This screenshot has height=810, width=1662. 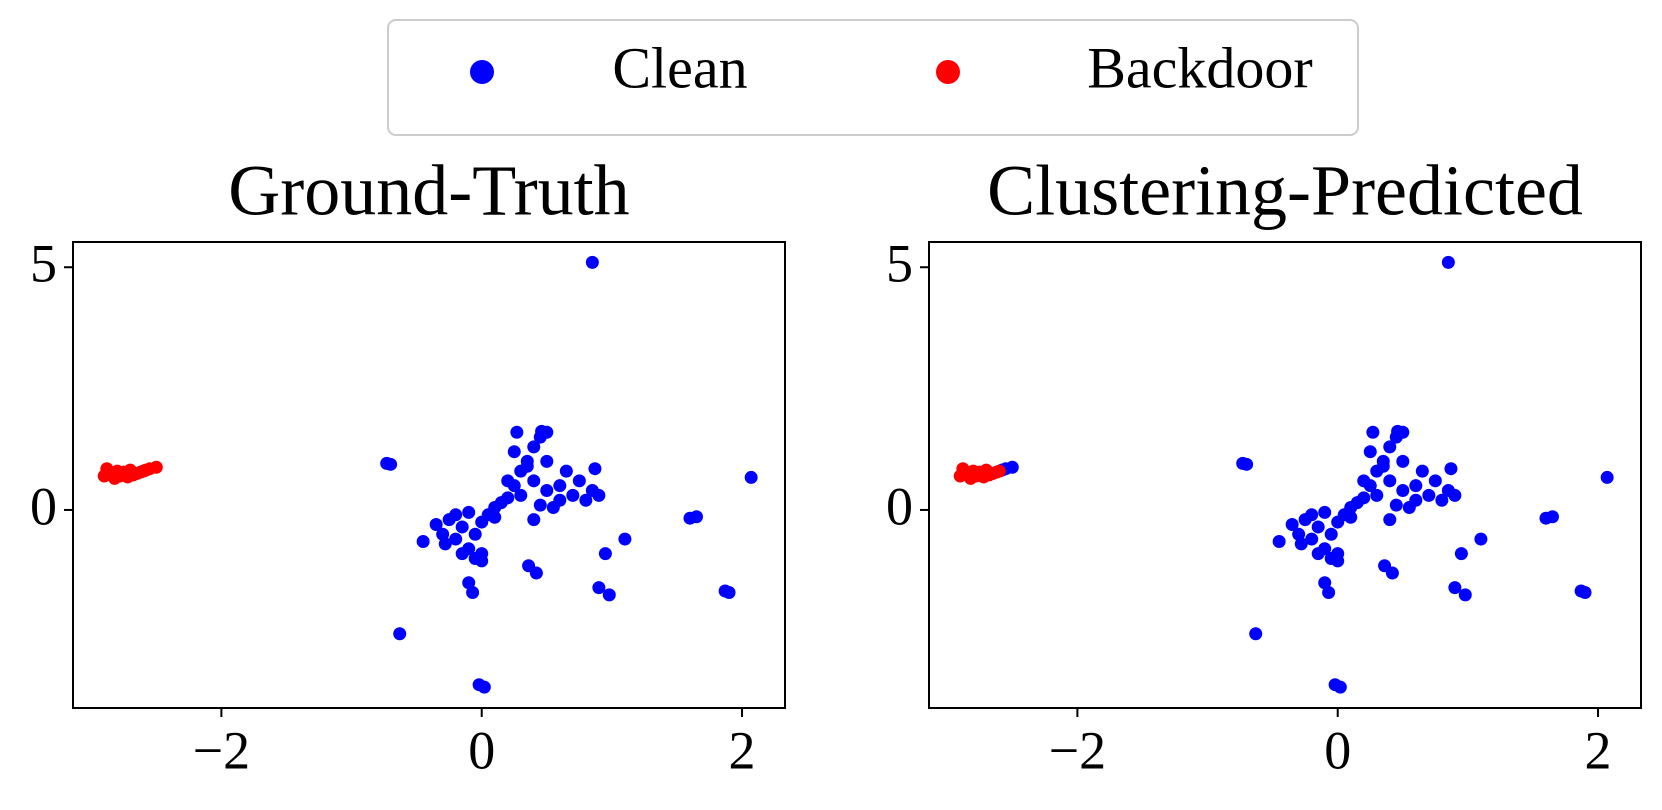 What do you see at coordinates (1285, 191) in the screenshot?
I see `chart-title: Clustering-Predicted` at bounding box center [1285, 191].